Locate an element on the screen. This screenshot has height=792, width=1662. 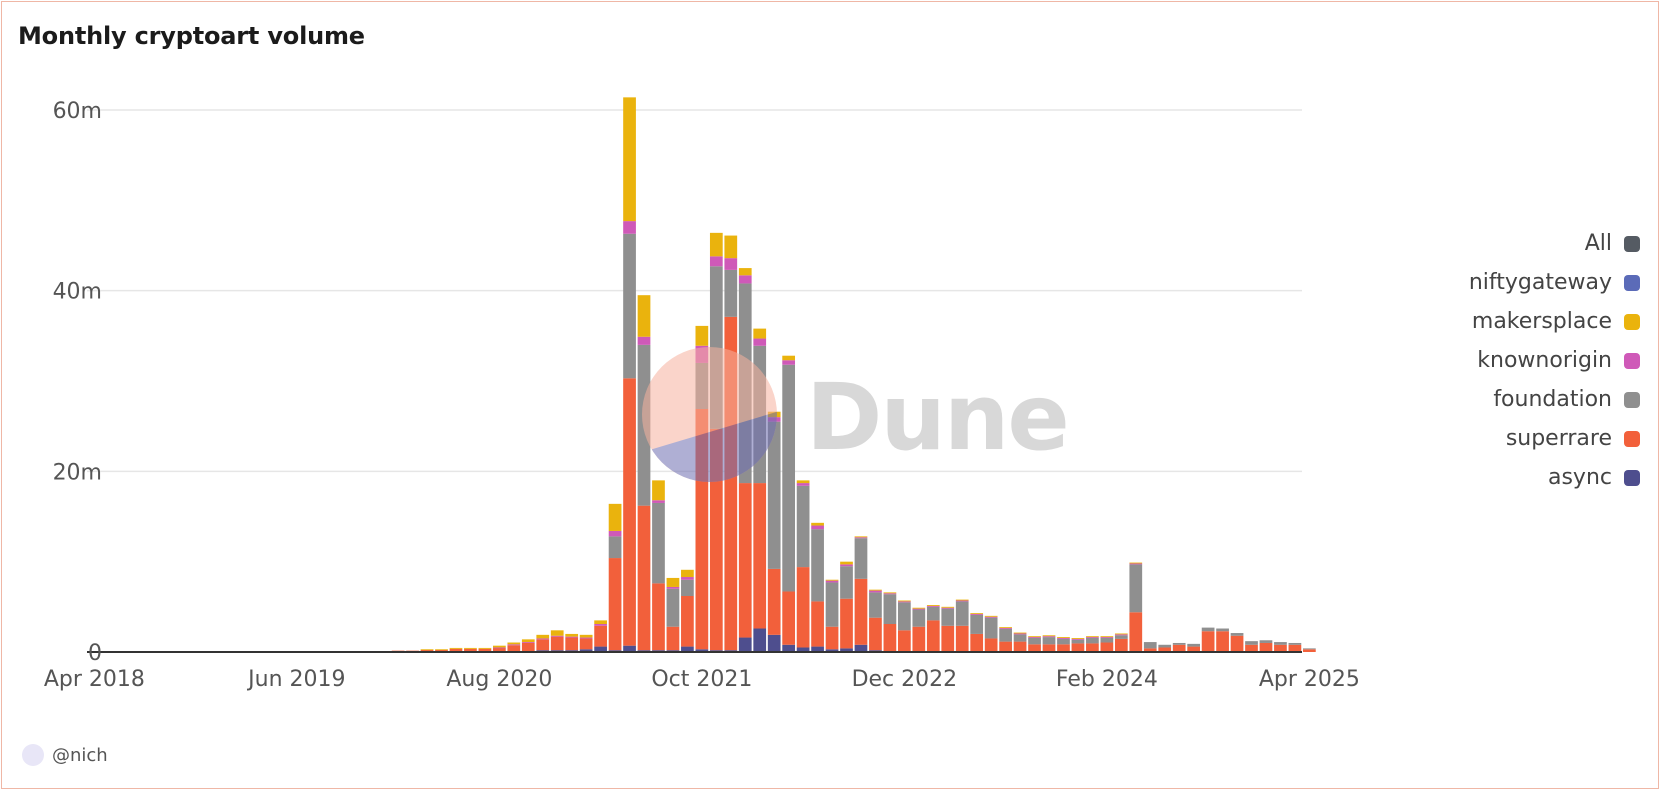
y-tick-label: 60m is located at coordinates (77, 111).